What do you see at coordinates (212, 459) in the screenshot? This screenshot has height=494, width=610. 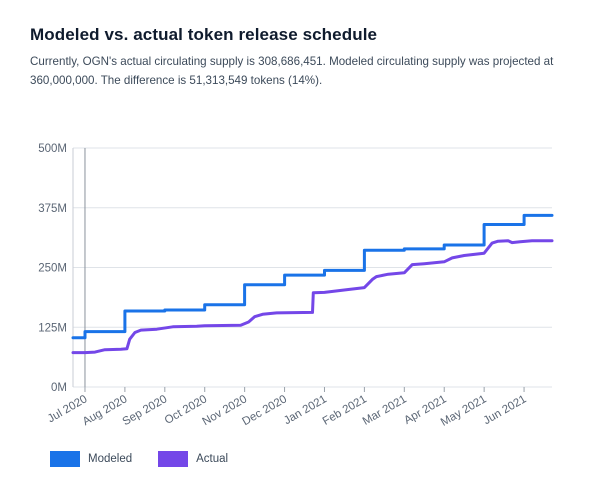 I see `legend-label-actual: Actual` at bounding box center [212, 459].